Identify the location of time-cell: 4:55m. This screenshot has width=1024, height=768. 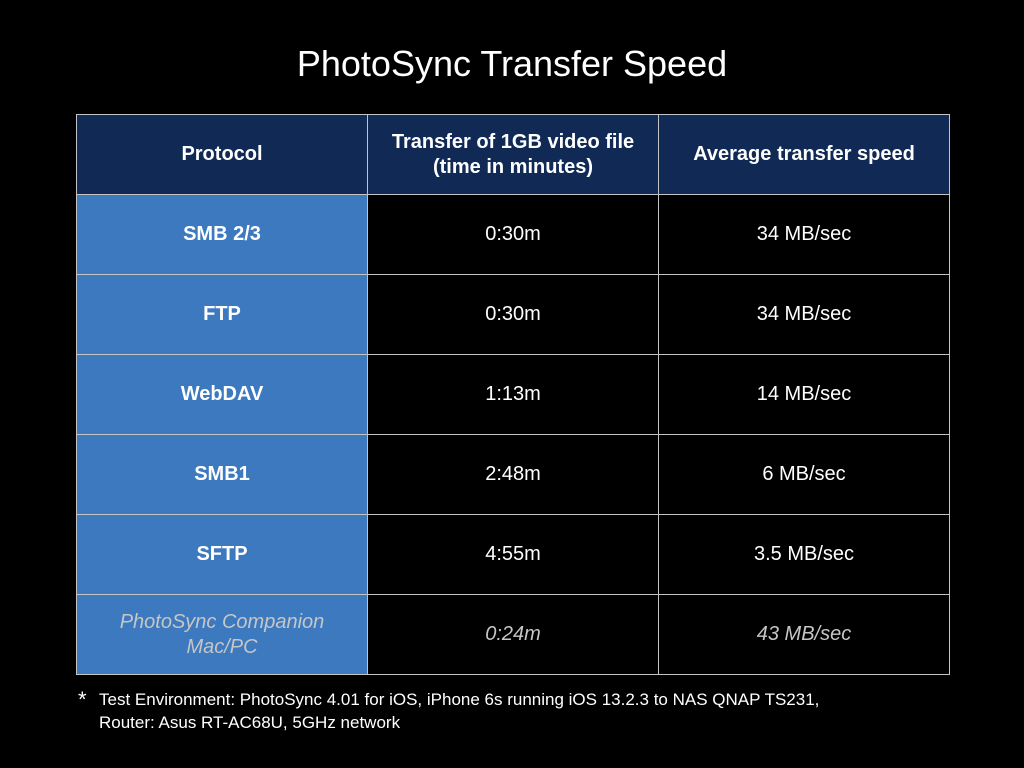
(513, 554).